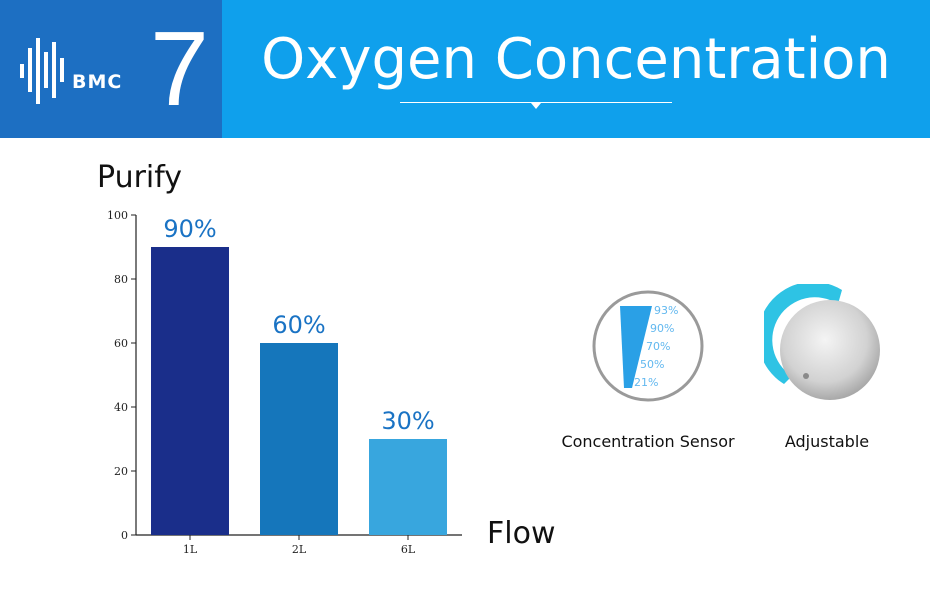  What do you see at coordinates (42, 71) in the screenshot?
I see `bmc-logo-icon` at bounding box center [42, 71].